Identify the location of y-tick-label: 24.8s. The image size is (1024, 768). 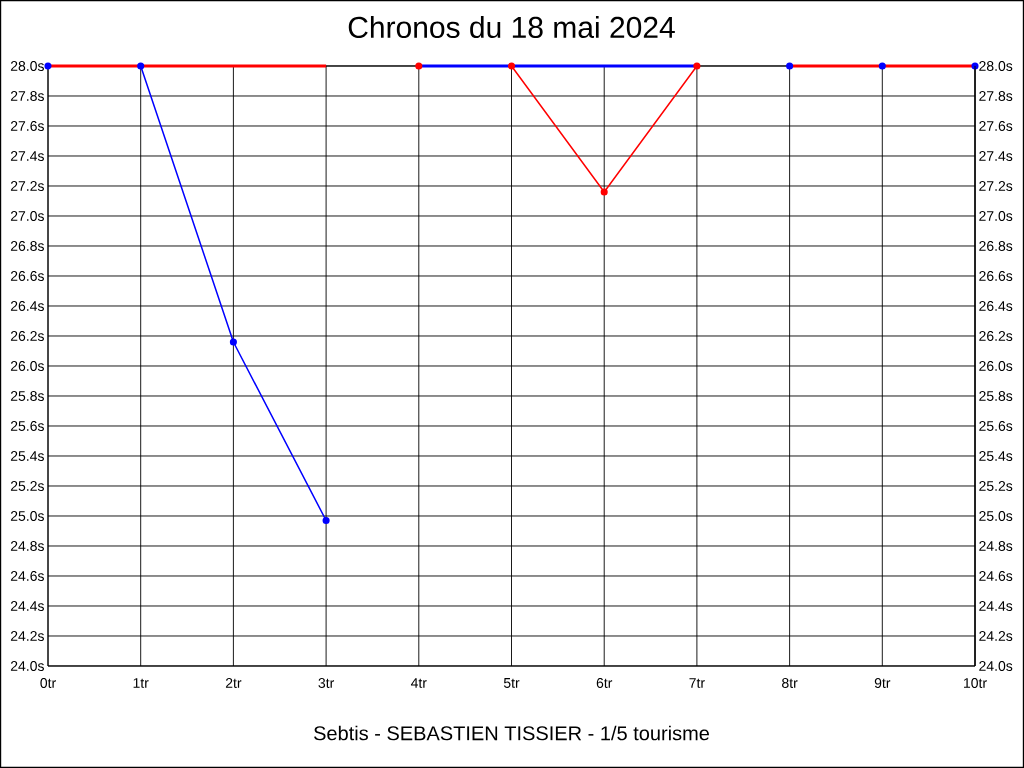
(27, 546).